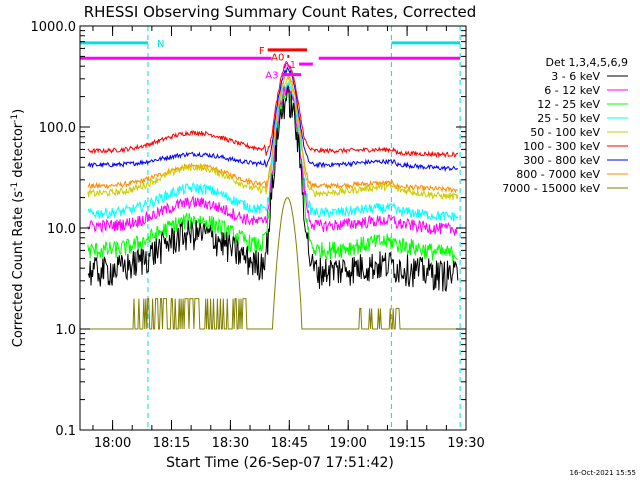  I want to click on x-tick-label: 18:00, so click(112, 443).